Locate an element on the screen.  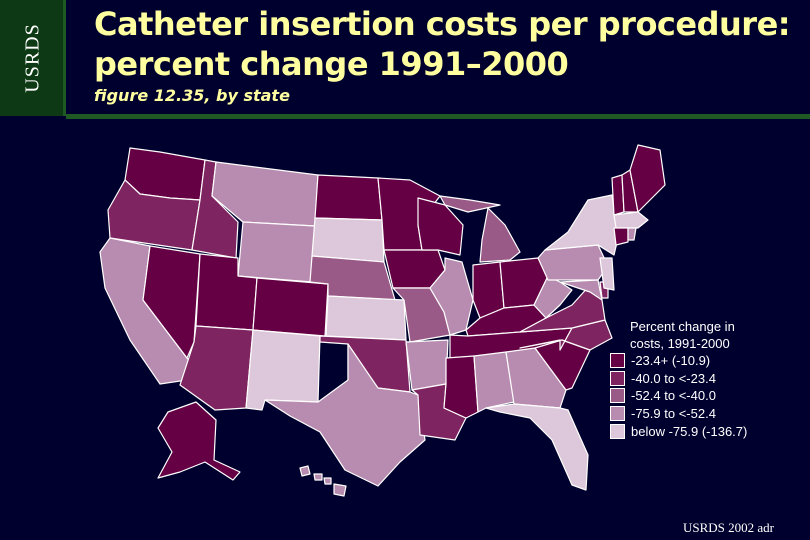
state-michigan is located at coordinates (500, 235).